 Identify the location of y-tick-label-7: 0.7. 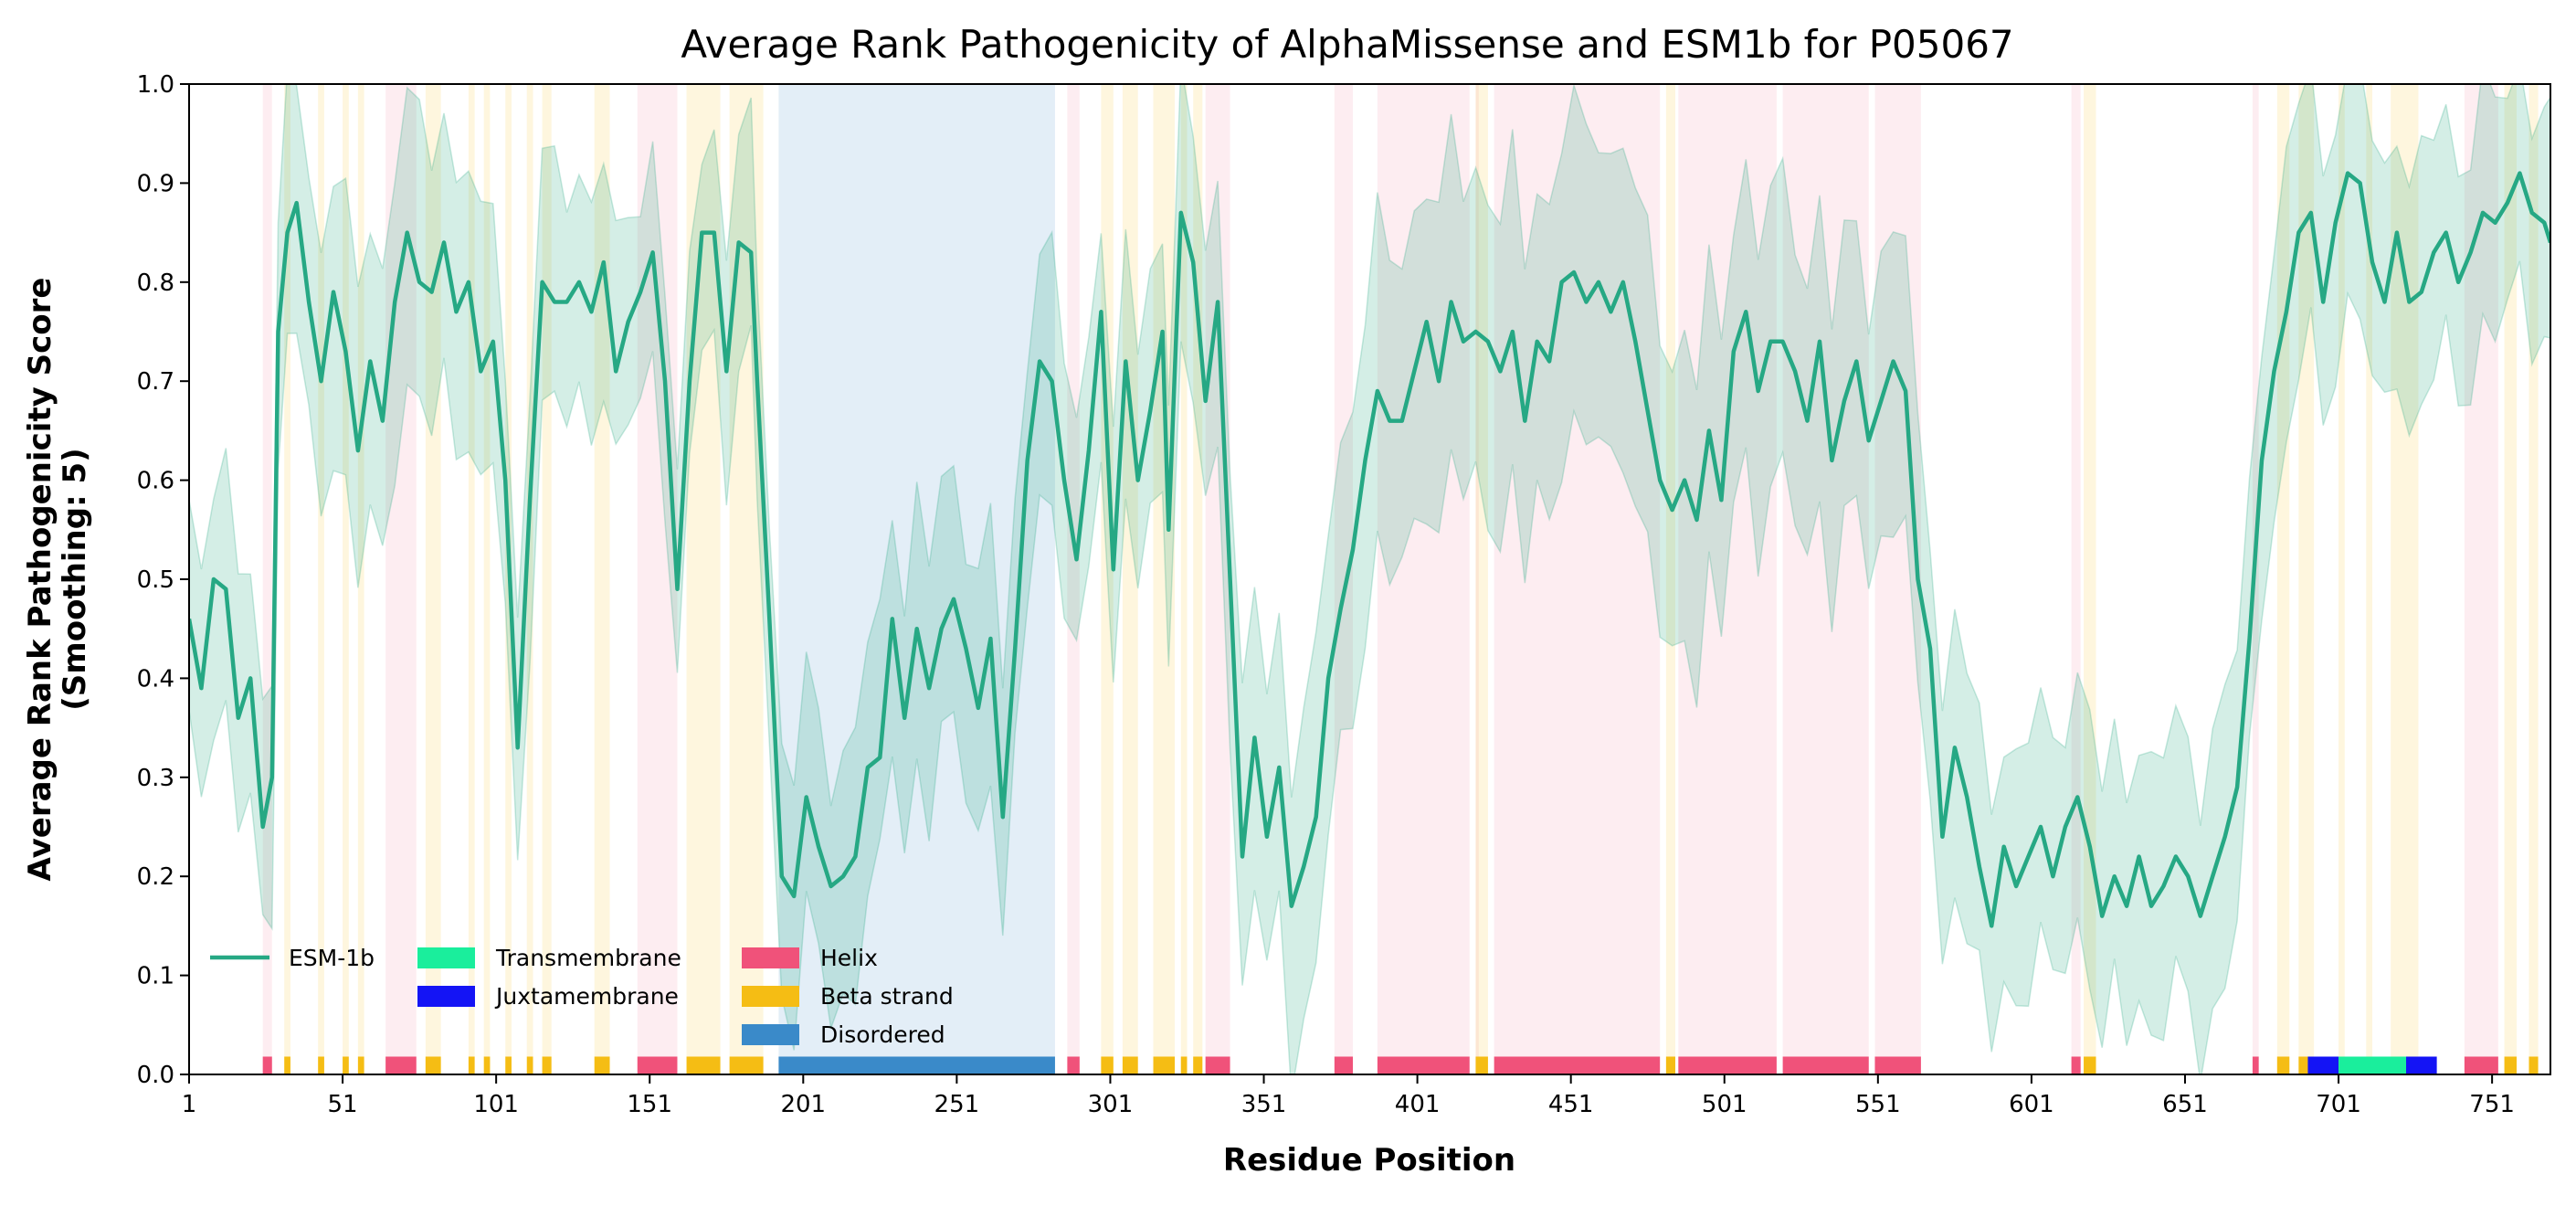
(155, 382).